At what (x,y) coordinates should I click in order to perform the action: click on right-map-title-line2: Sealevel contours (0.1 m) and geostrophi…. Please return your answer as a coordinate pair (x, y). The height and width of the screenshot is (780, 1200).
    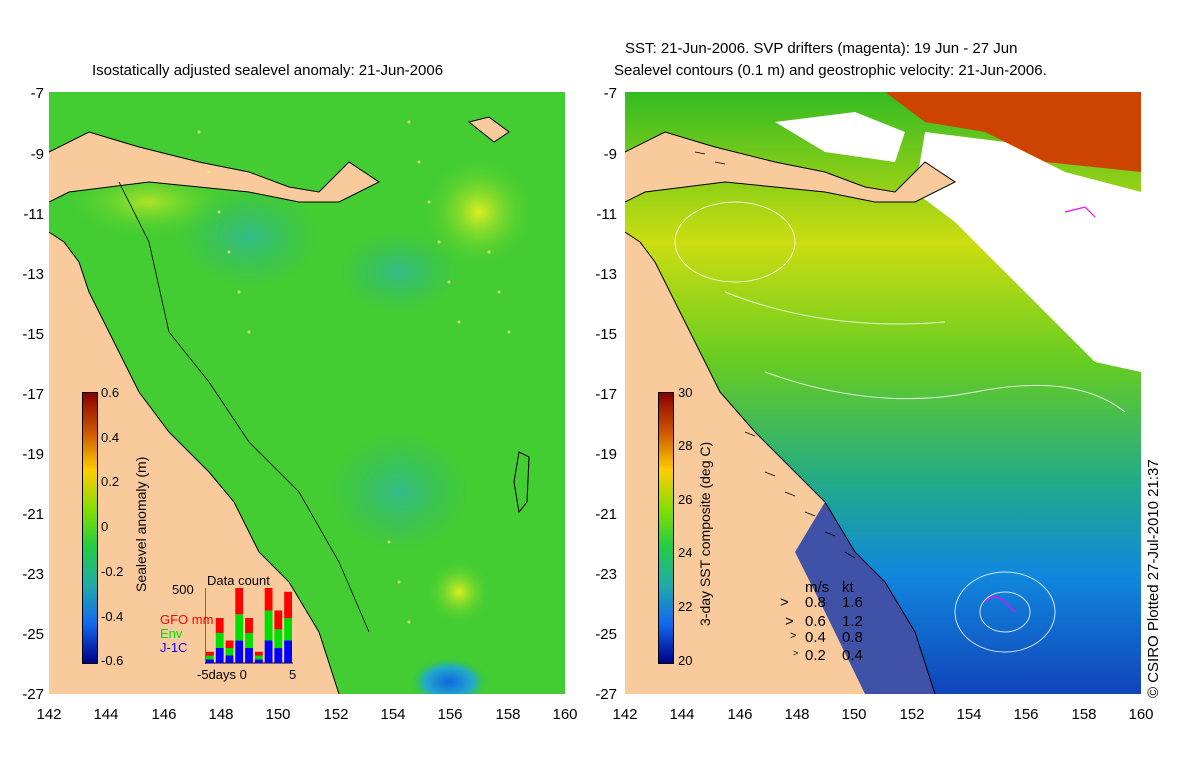
    Looking at the image, I should click on (830, 70).